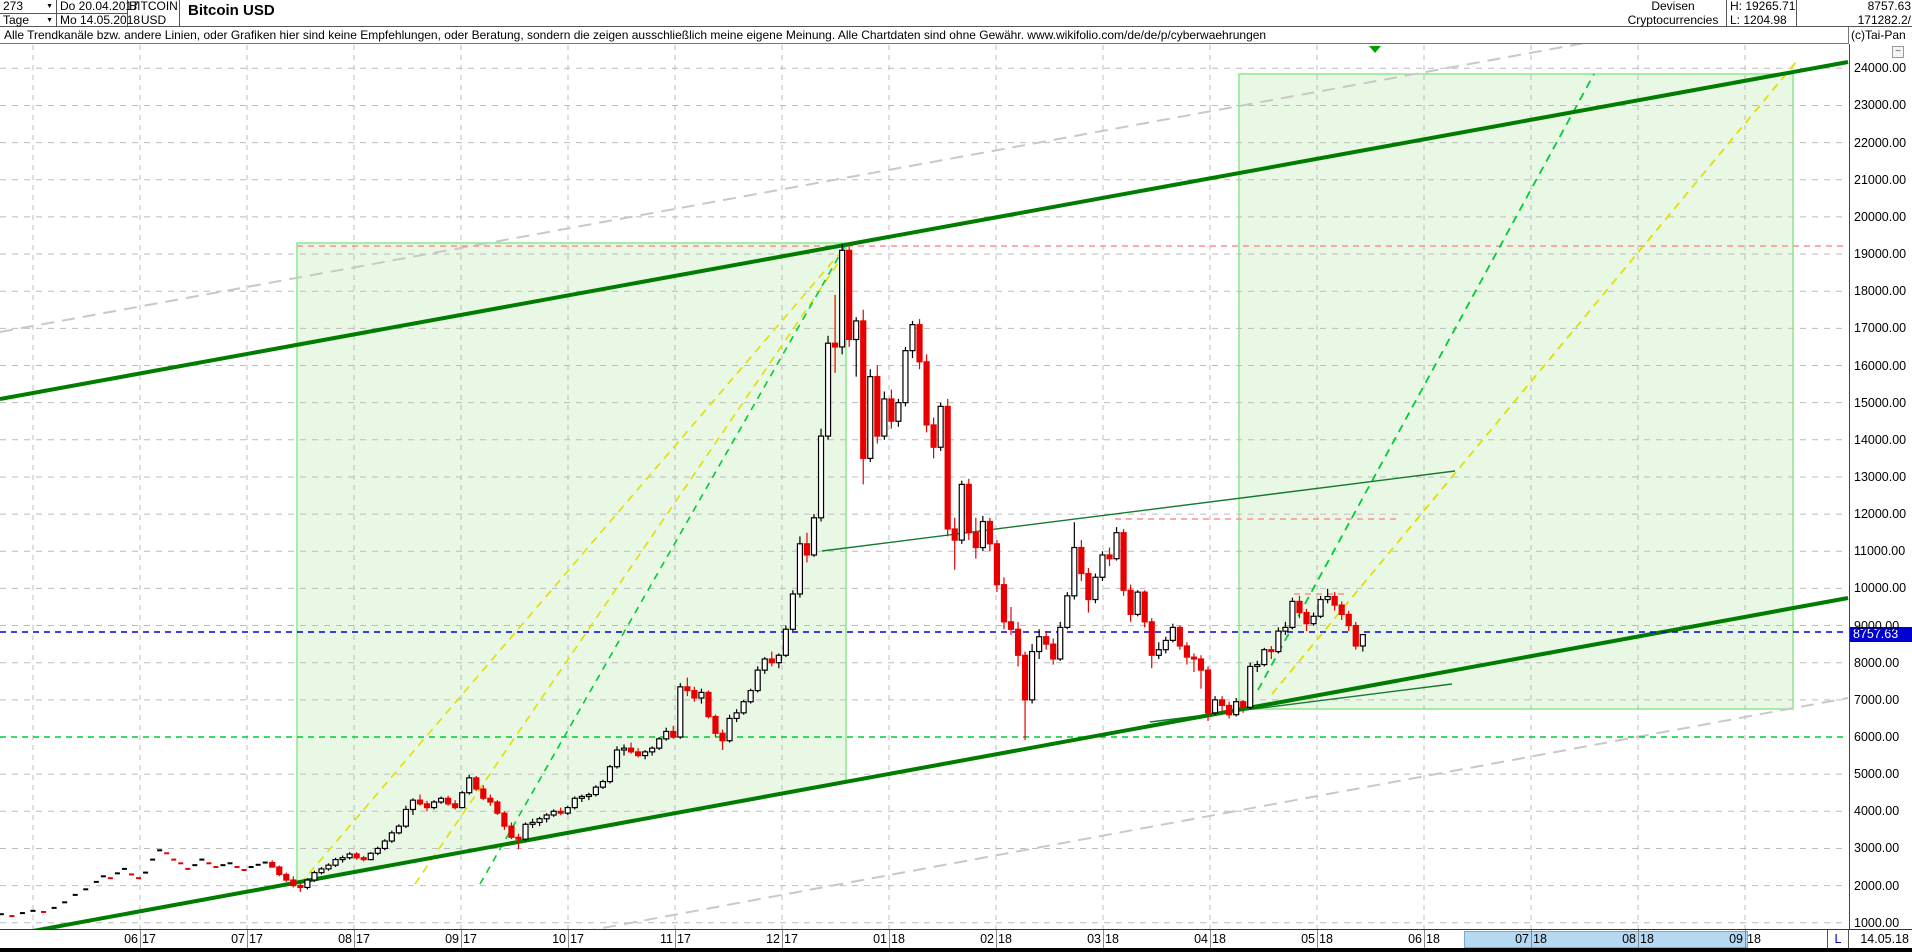  Describe the element at coordinates (1877, 885) in the screenshot. I see `price-axis-label: 2000.00` at that location.